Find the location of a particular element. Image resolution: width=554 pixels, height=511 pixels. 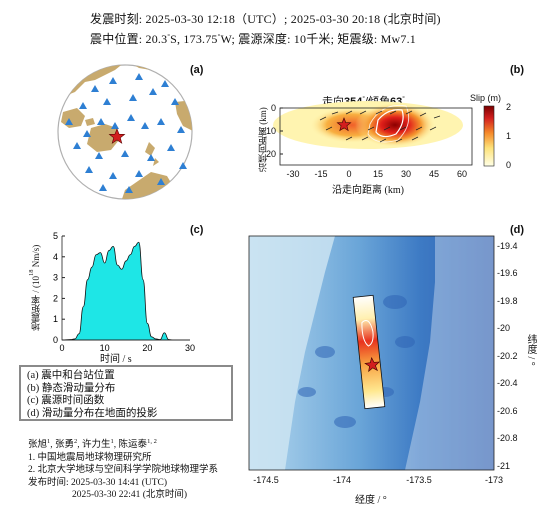

author-3: 许力生 is located at coordinates (96, 445).